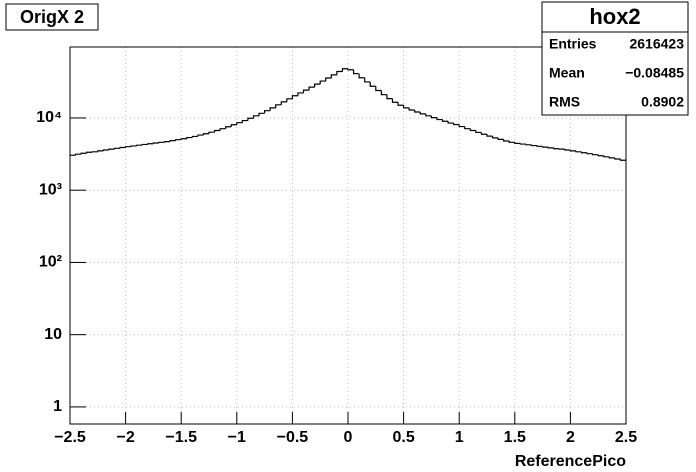 The image size is (696, 472). What do you see at coordinates (237, 437) in the screenshot?
I see `x-tick-label: −1` at bounding box center [237, 437].